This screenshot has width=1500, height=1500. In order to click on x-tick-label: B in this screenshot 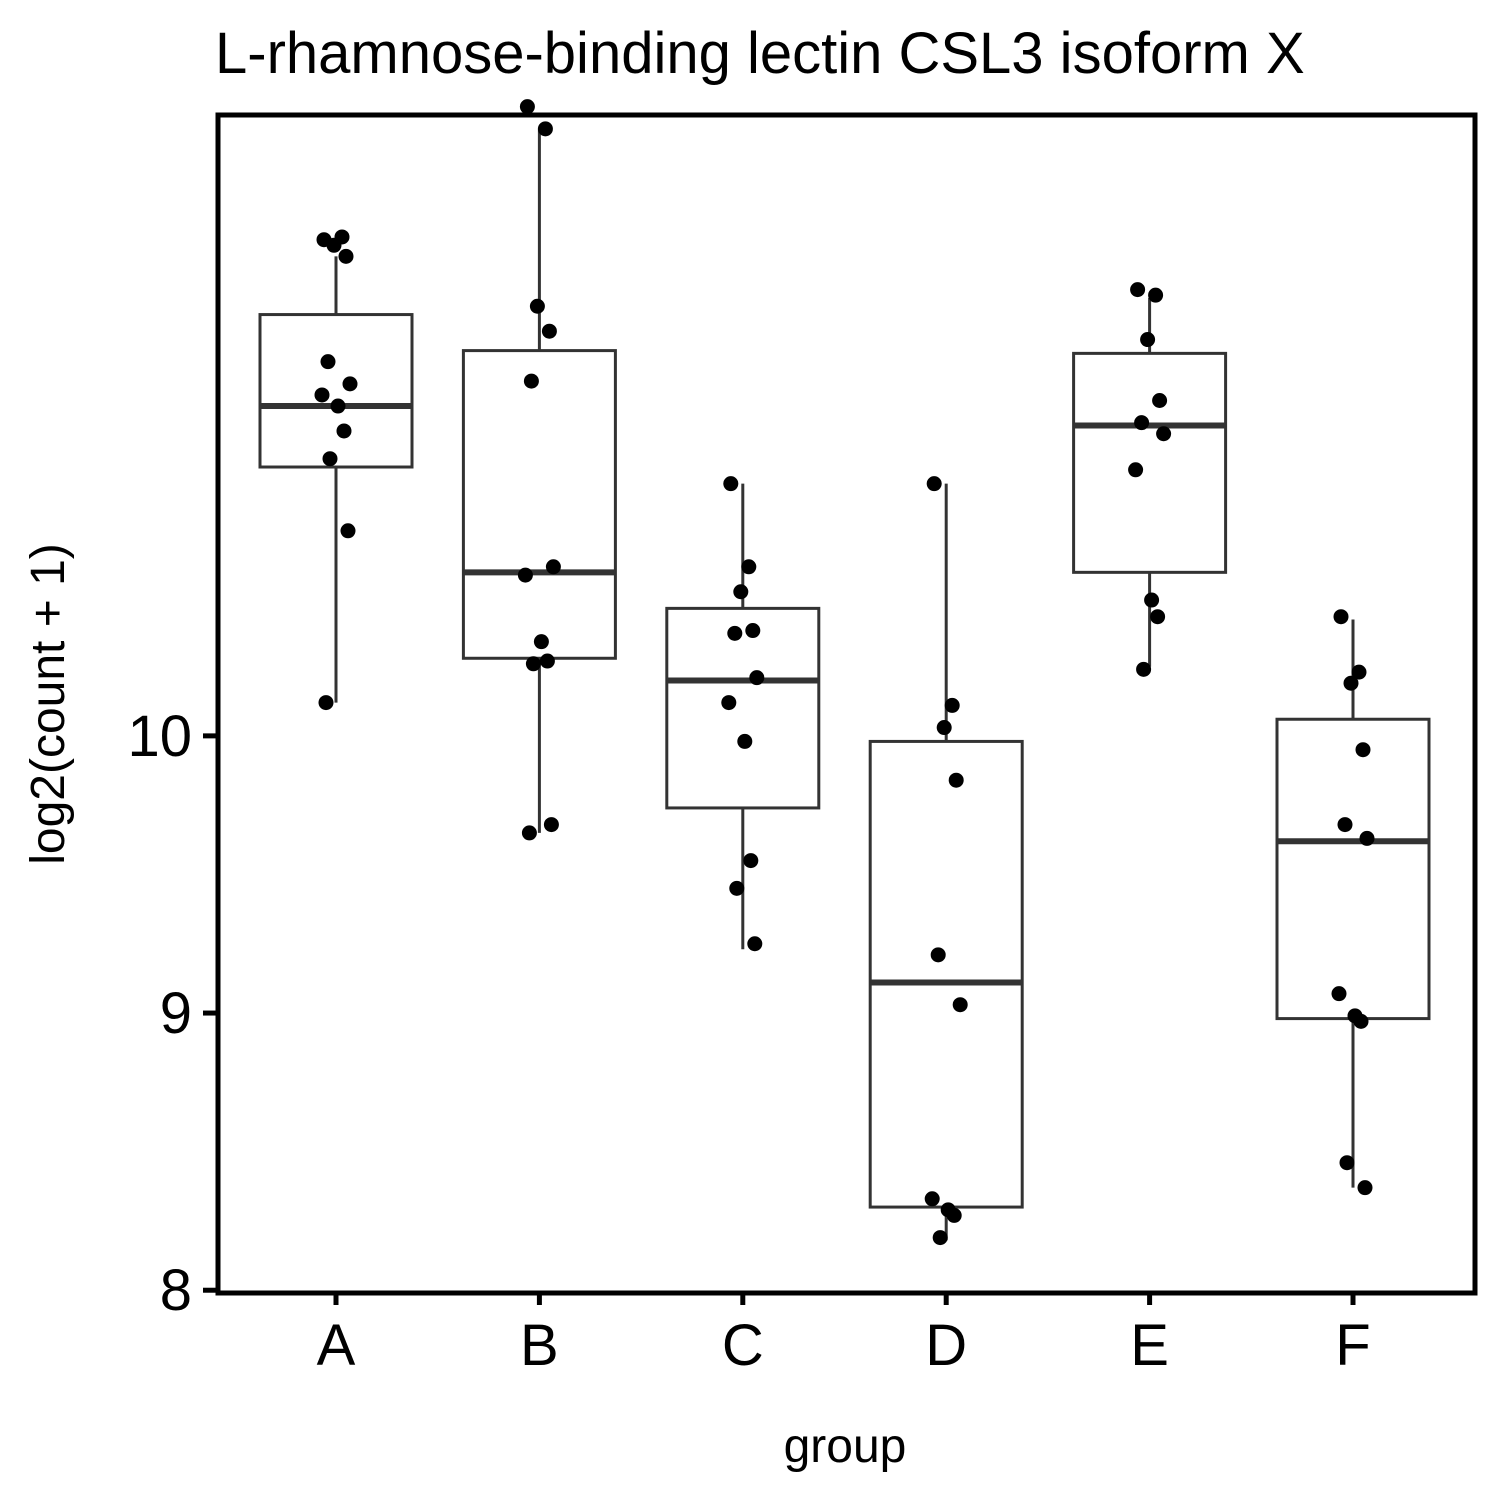, I will do `click(539, 1345)`.